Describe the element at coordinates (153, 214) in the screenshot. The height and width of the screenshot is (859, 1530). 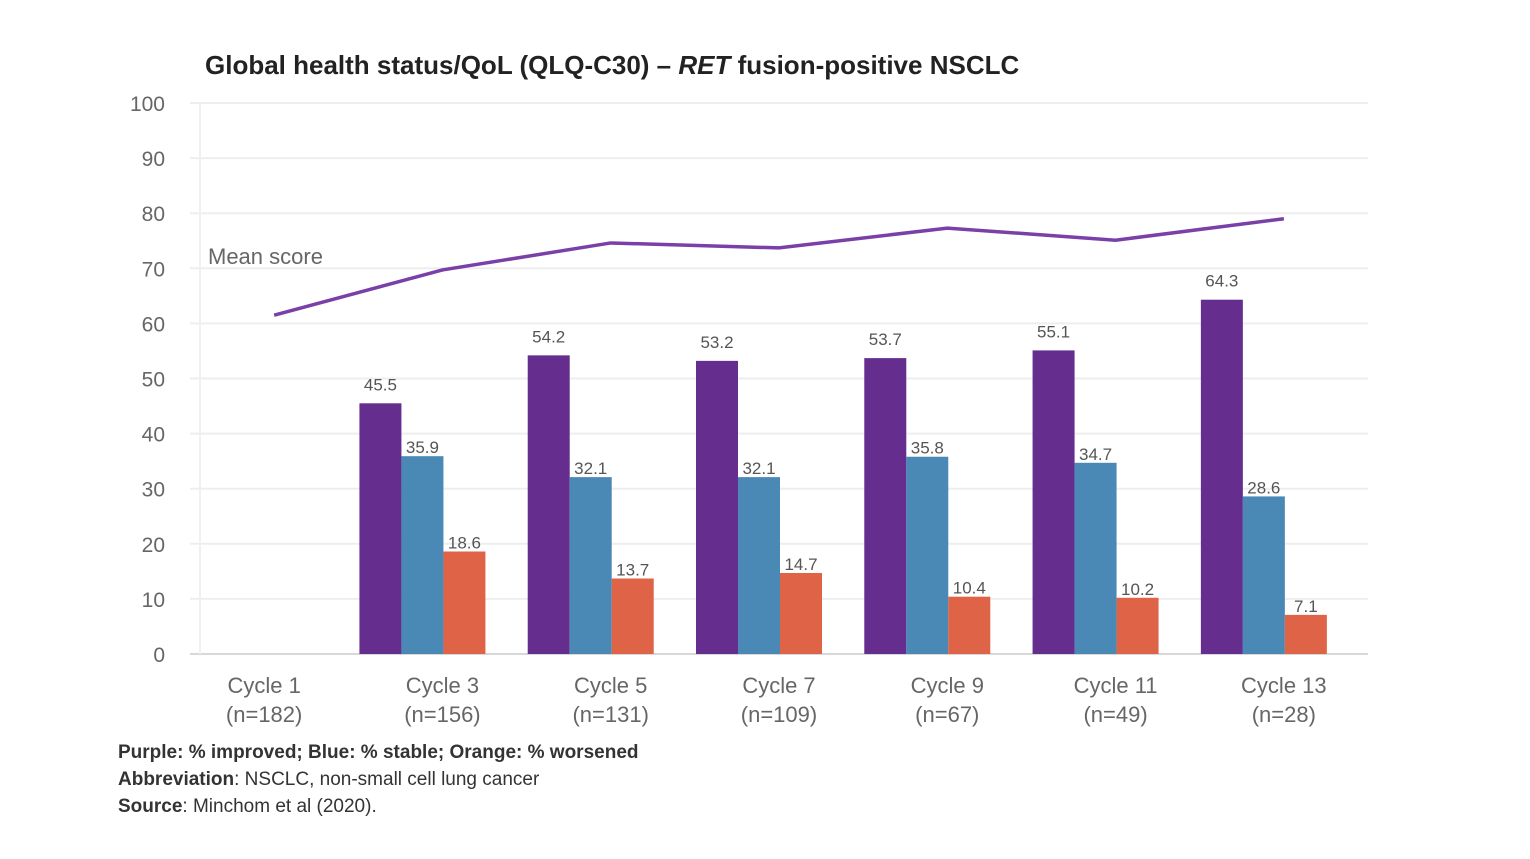
I see `y-tick-label: 80` at that location.